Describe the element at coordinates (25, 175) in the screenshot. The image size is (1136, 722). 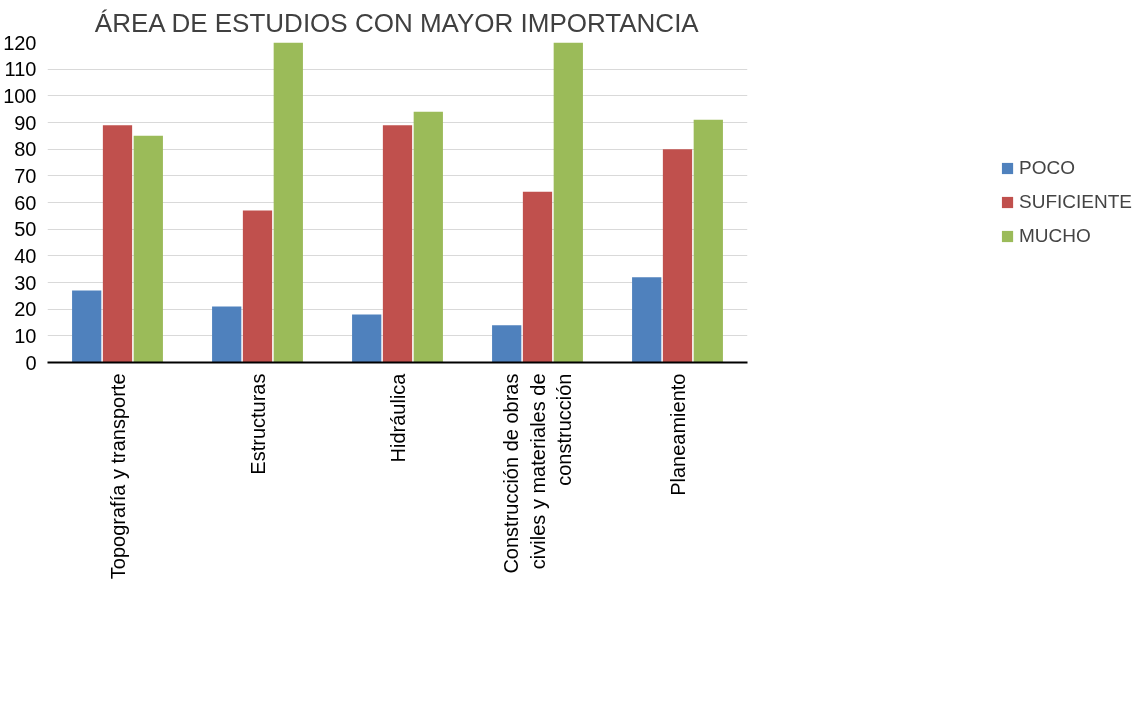
I see `y-tick-label: 70` at that location.